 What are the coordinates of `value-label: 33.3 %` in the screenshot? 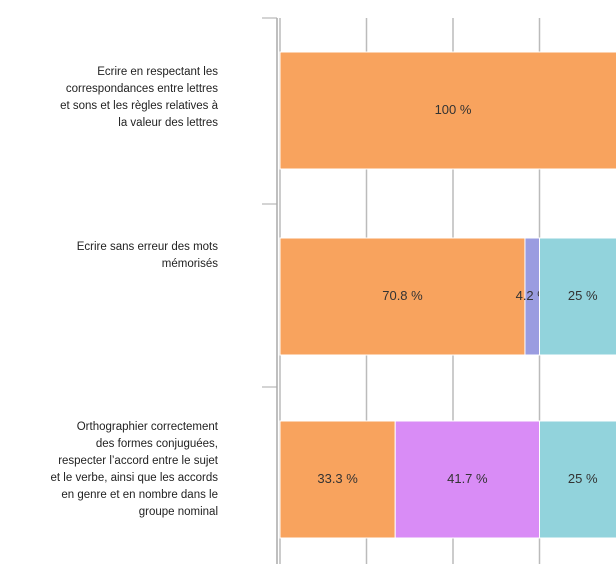 It's located at (337, 478).